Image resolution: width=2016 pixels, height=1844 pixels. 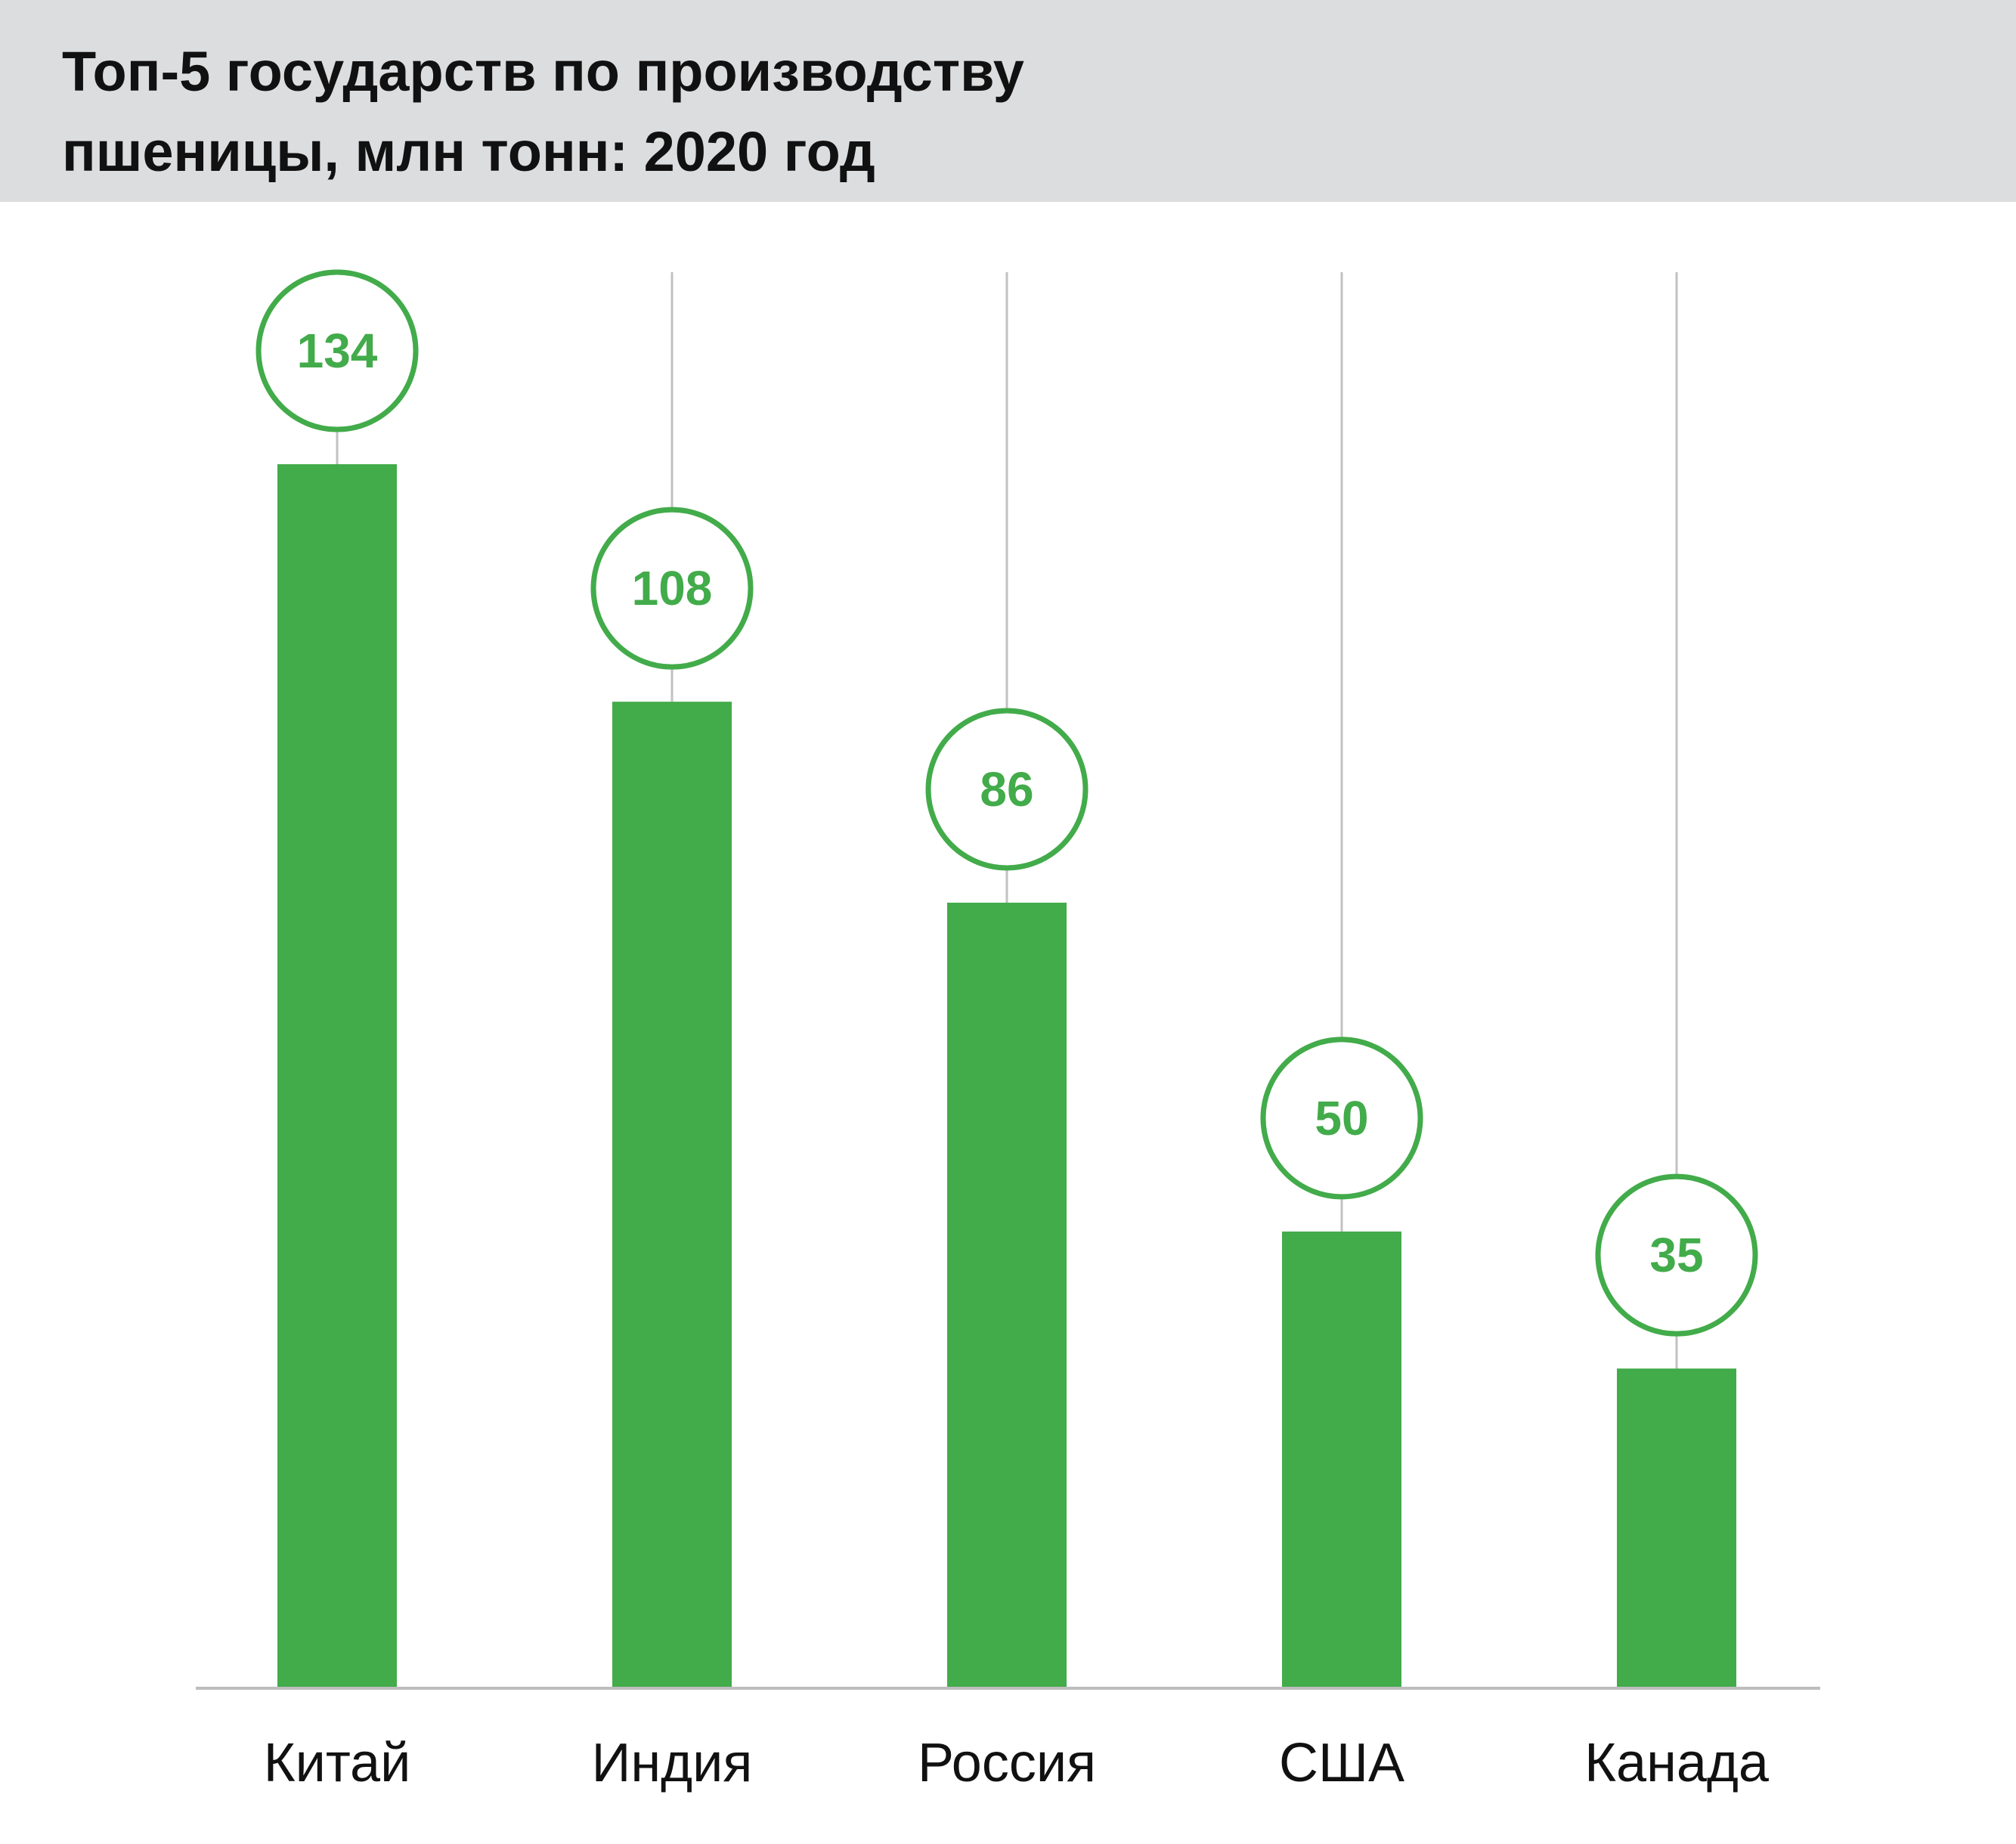 What do you see at coordinates (1677, 1763) in the screenshot?
I see `category-label: Канада` at bounding box center [1677, 1763].